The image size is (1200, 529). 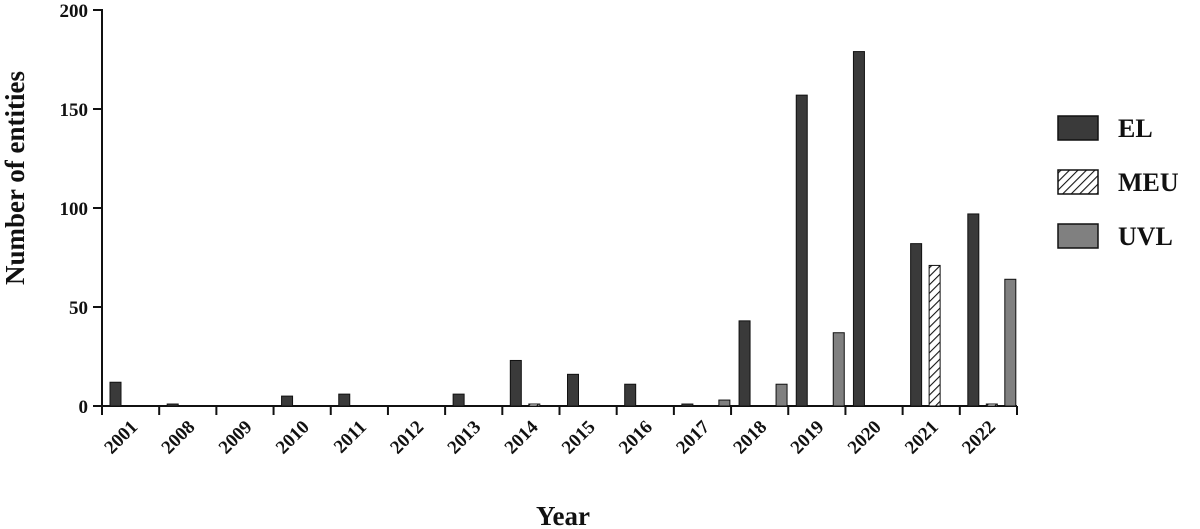 What do you see at coordinates (858, 229) in the screenshot?
I see `bar-el-2020` at bounding box center [858, 229].